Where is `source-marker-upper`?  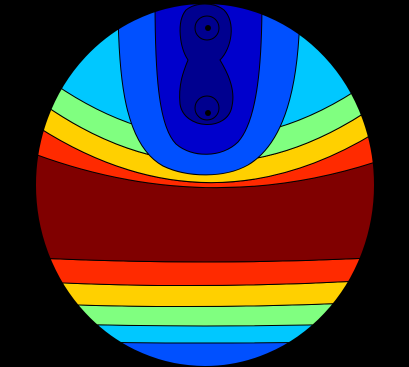 source-marker-upper is located at coordinates (207, 28).